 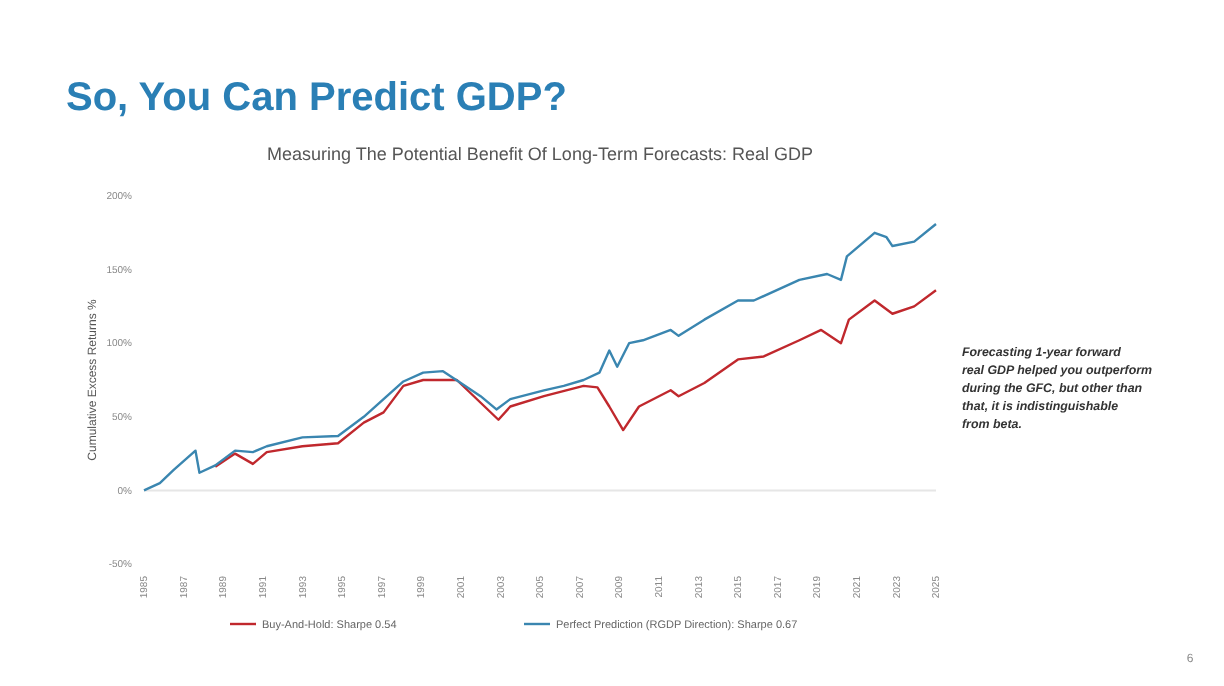 I want to click on chart-title: So, You Can Predict GDP?, so click(x=316, y=98).